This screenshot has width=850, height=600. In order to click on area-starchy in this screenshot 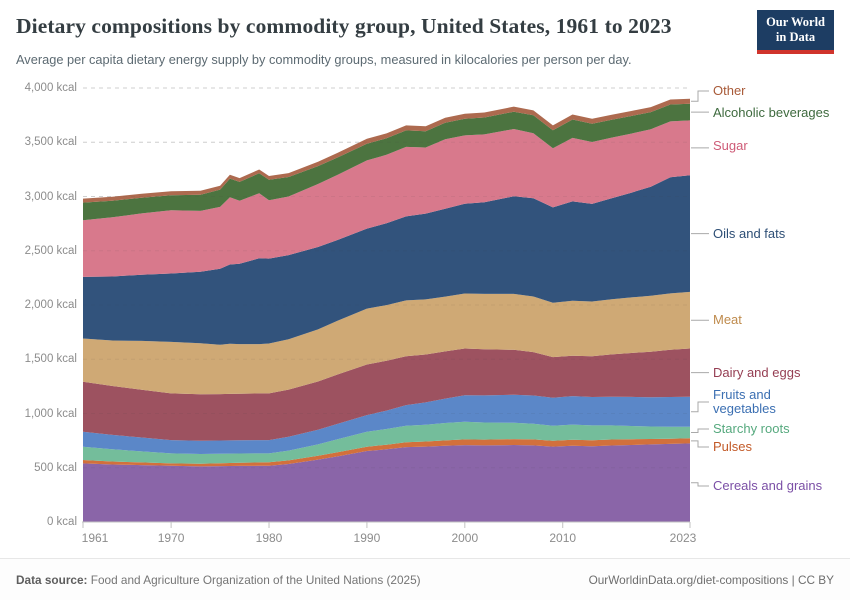, I will do `click(386, 442)`.